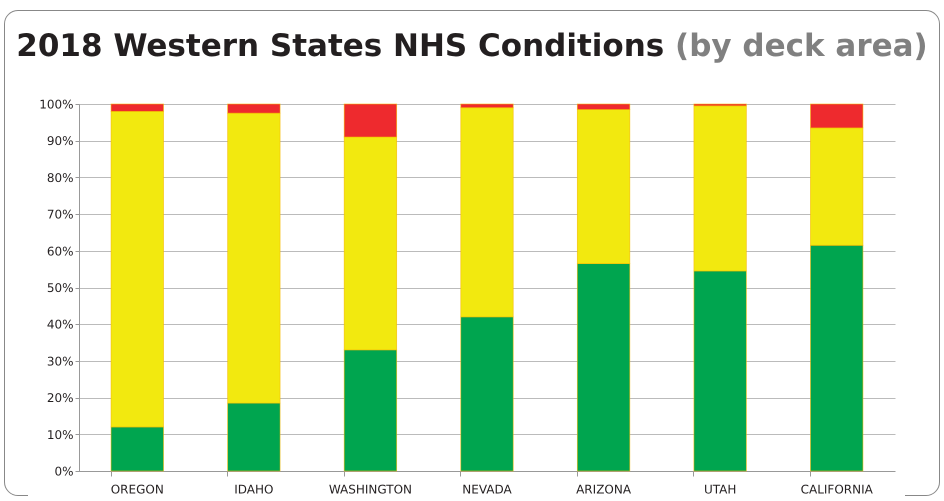 Image resolution: width=944 pixels, height=501 pixels. What do you see at coordinates (56, 105) in the screenshot?
I see `y-tick-label: 100%` at bounding box center [56, 105].